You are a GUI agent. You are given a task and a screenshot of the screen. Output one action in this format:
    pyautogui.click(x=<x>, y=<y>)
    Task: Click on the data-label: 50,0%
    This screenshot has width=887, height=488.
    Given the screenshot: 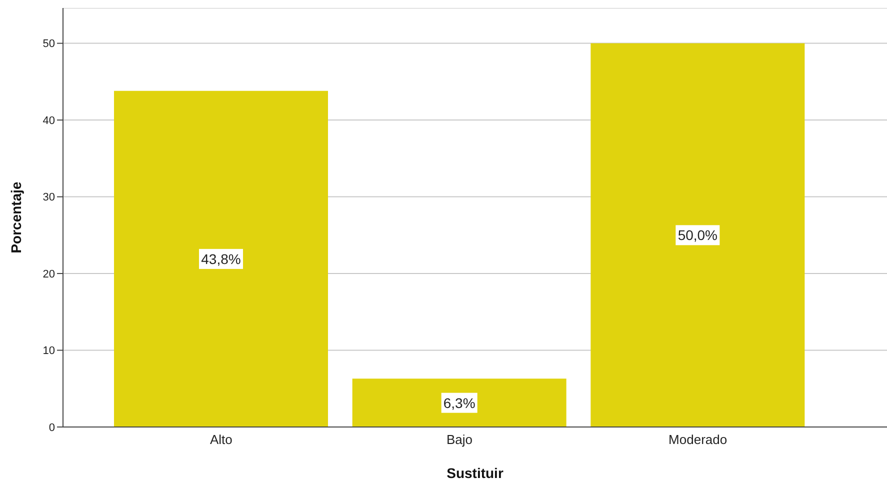 What is the action you would take?
    pyautogui.click(x=698, y=235)
    